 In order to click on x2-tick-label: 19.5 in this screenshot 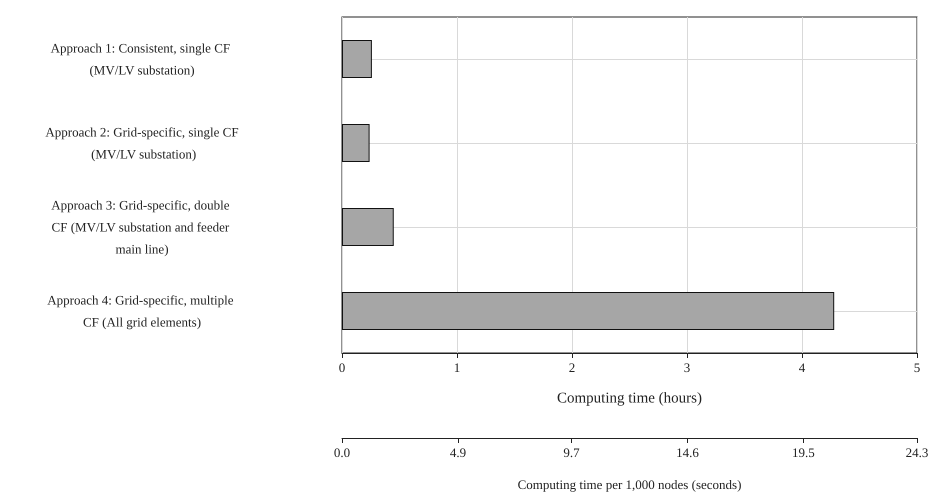, I will do `click(803, 452)`.